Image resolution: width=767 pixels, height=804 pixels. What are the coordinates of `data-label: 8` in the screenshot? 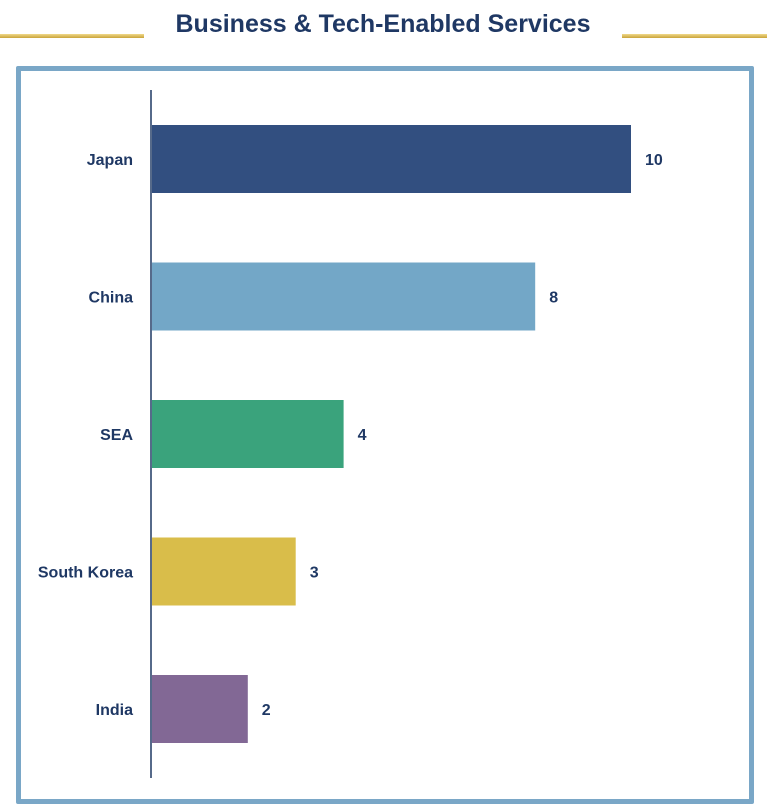 It's located at (553, 298).